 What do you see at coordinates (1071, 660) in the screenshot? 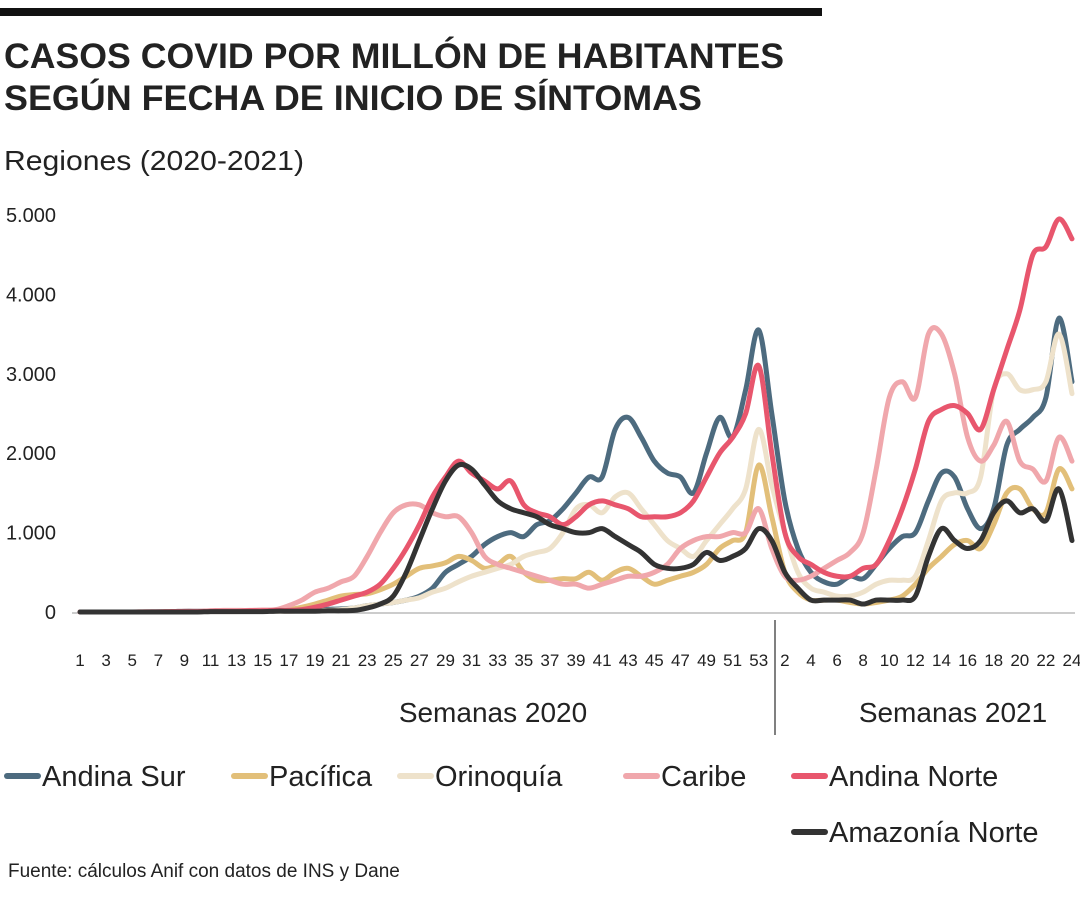
I see `x-tick-label: 24` at bounding box center [1071, 660].